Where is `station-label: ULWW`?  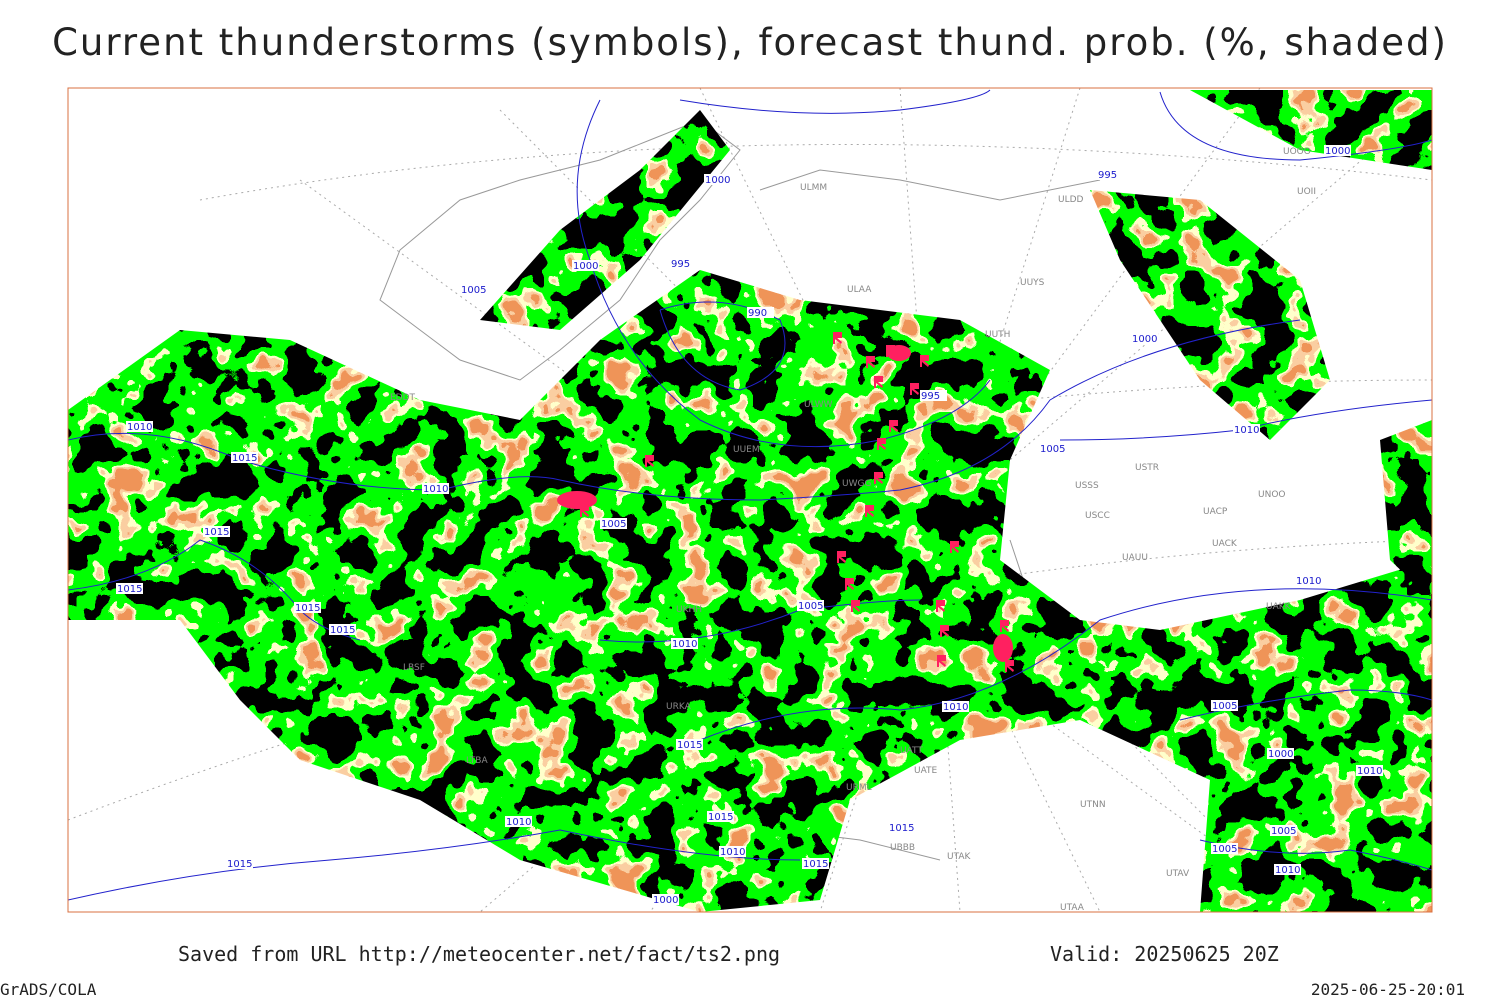
station-label: ULWW is located at coordinates (818, 405).